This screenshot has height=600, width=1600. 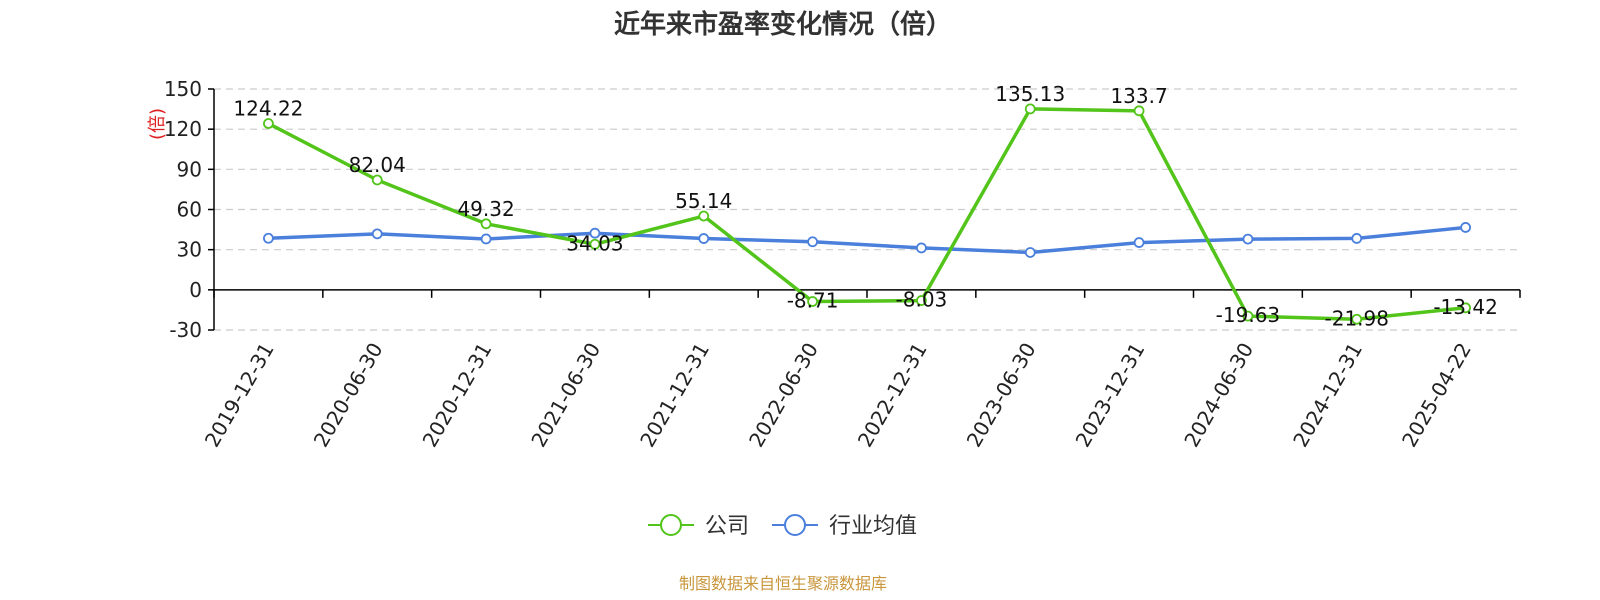 What do you see at coordinates (1218, 395) in the screenshot?
I see `x-tick-label: 2024-06-30` at bounding box center [1218, 395].